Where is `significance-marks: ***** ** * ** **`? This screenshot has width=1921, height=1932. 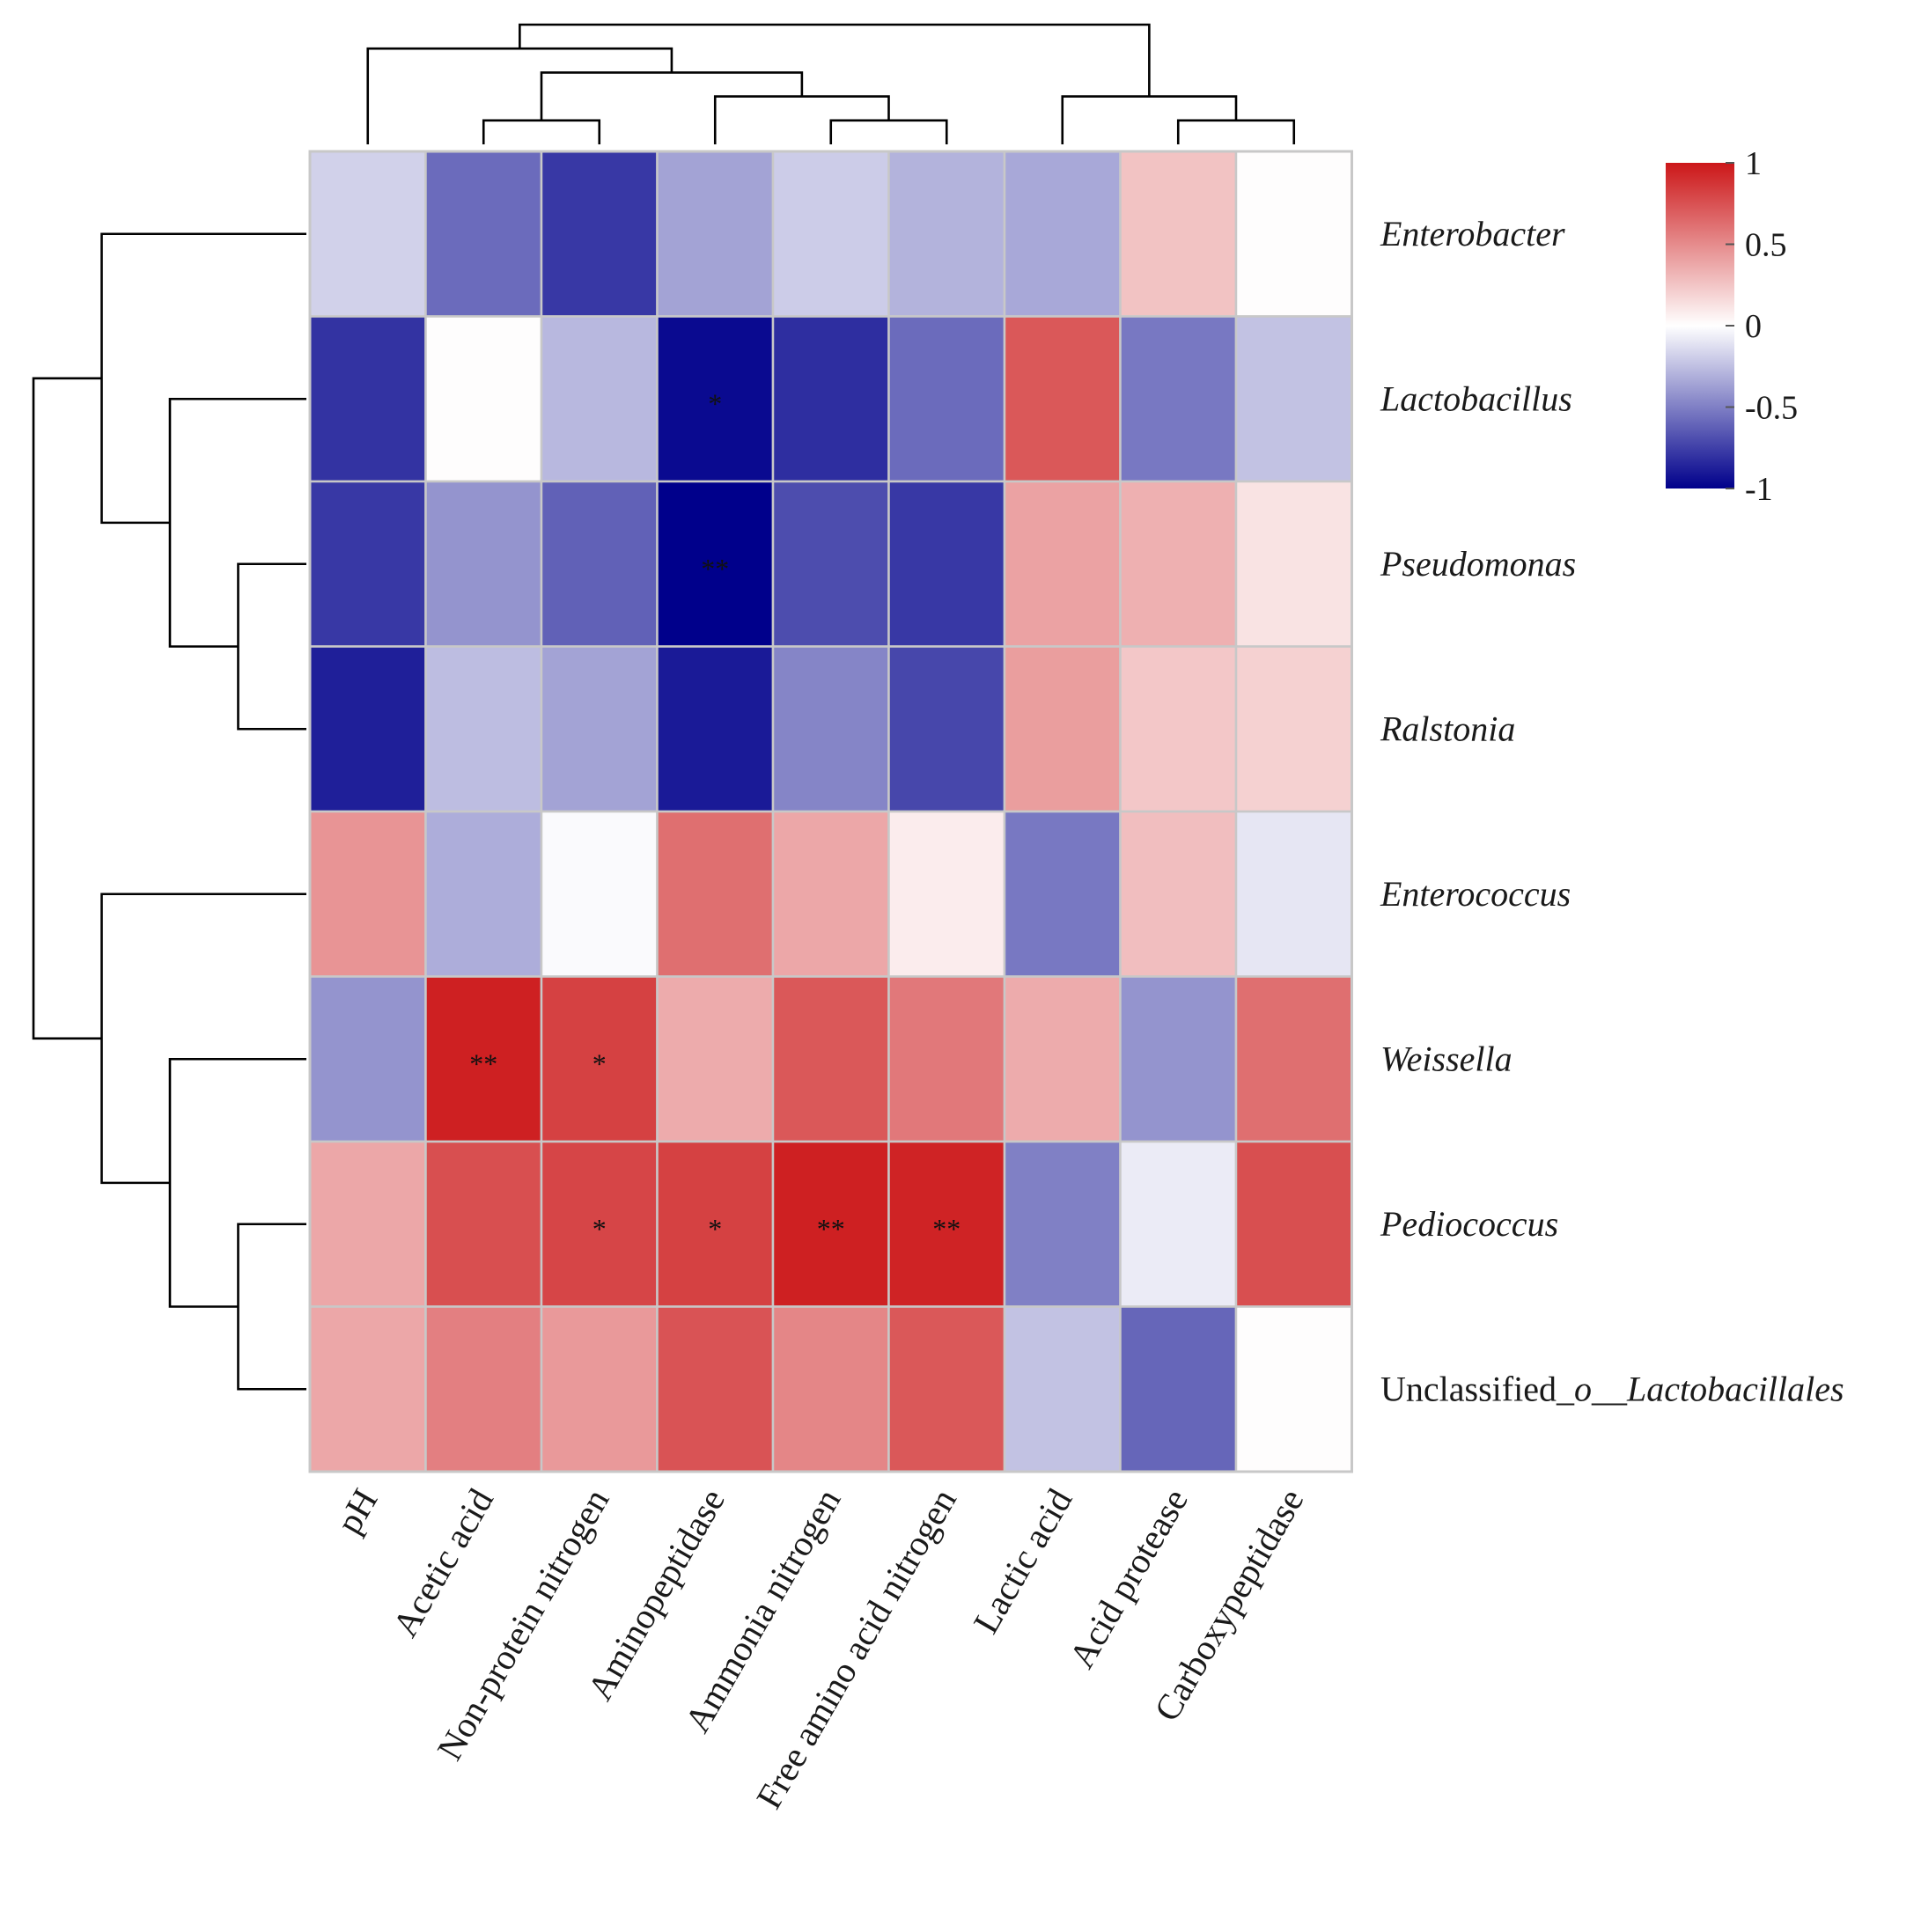
significance-marks: ***** ** * ** ** is located at coordinates (714, 816).